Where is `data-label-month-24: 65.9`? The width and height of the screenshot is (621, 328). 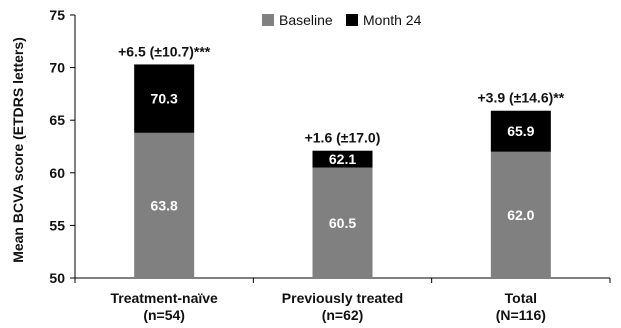 data-label-month-24: 65.9 is located at coordinates (520, 131).